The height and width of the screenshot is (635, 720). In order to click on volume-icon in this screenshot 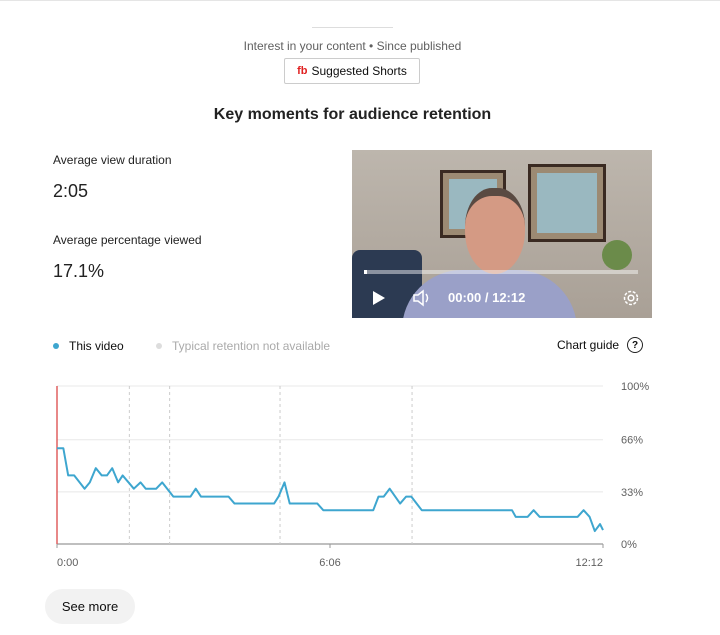, I will do `click(422, 298)`.